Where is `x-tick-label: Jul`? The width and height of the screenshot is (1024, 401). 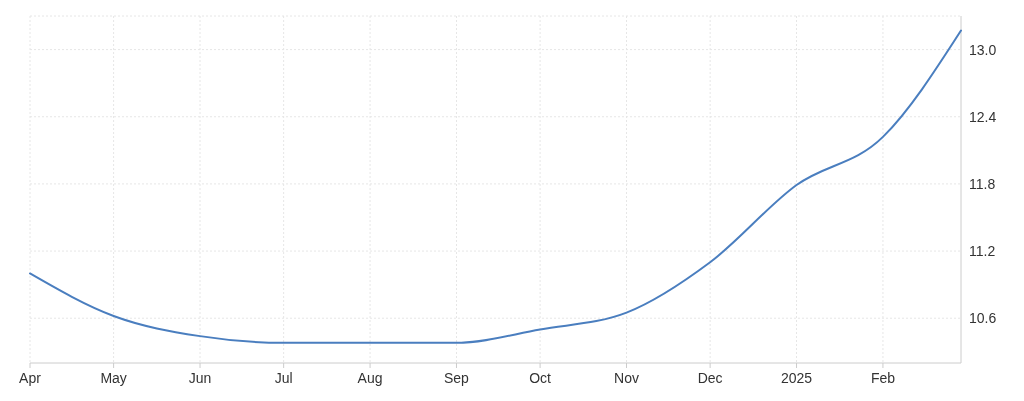
x-tick-label: Jul is located at coordinates (283, 378).